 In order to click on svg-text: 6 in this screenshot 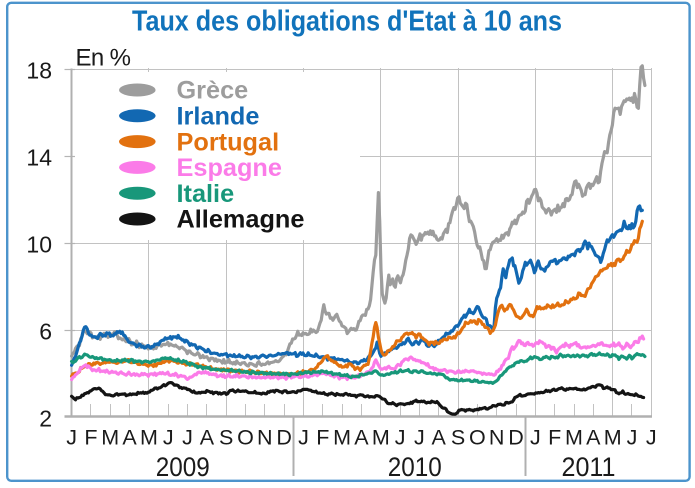, I will do `click(45, 332)`.